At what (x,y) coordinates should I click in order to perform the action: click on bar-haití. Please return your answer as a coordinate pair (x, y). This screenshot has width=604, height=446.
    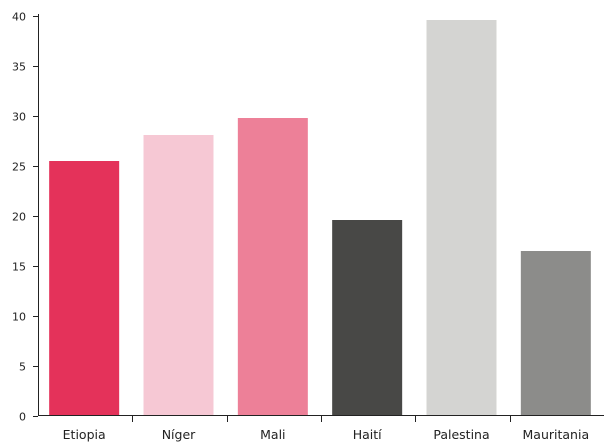
    Looking at the image, I should click on (367, 318).